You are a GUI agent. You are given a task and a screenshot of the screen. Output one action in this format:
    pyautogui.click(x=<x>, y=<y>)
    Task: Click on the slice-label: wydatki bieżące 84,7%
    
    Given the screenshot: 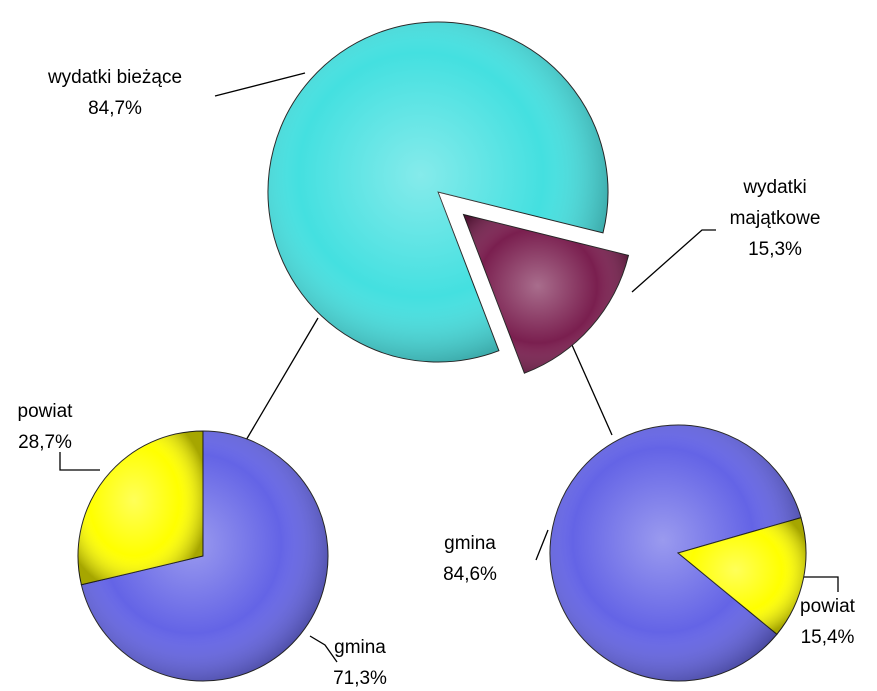 What is the action you would take?
    pyautogui.click(x=115, y=93)
    